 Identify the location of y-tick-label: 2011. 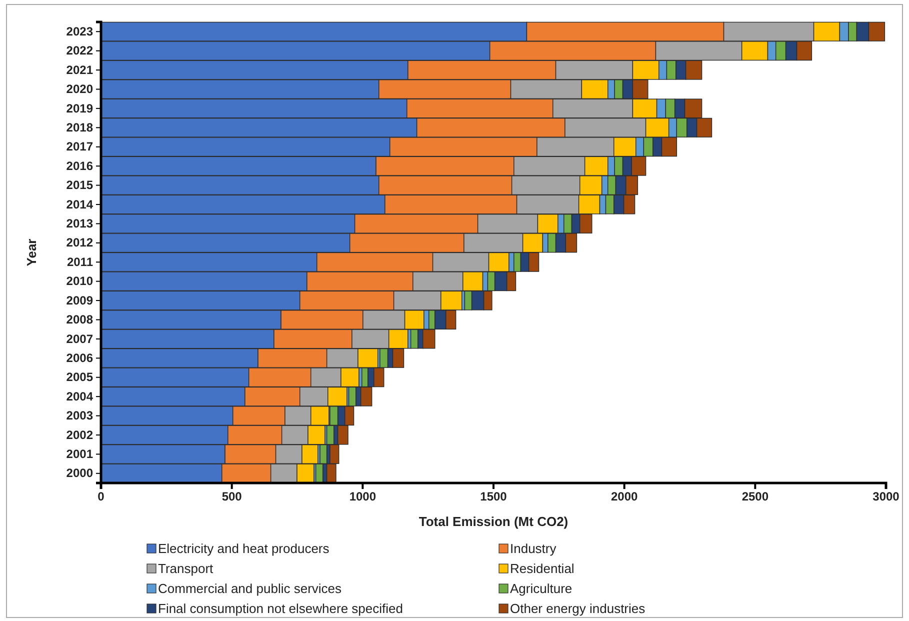
(80, 261).